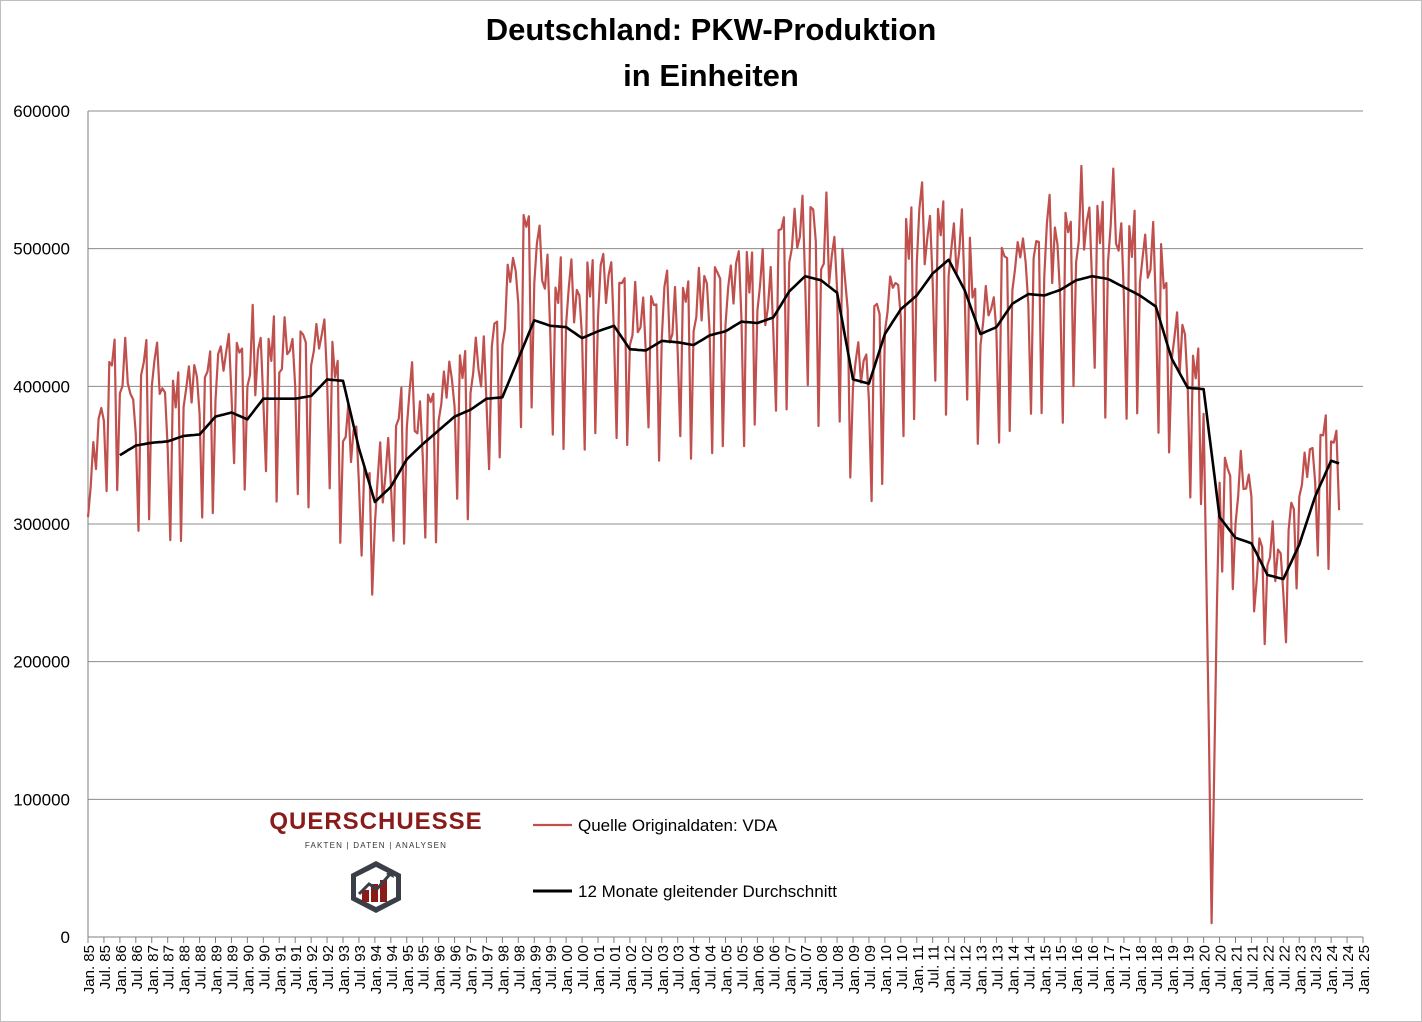 The height and width of the screenshot is (1022, 1422). What do you see at coordinates (742, 967) in the screenshot?
I see `x-tick-label: Jul. 05` at bounding box center [742, 967].